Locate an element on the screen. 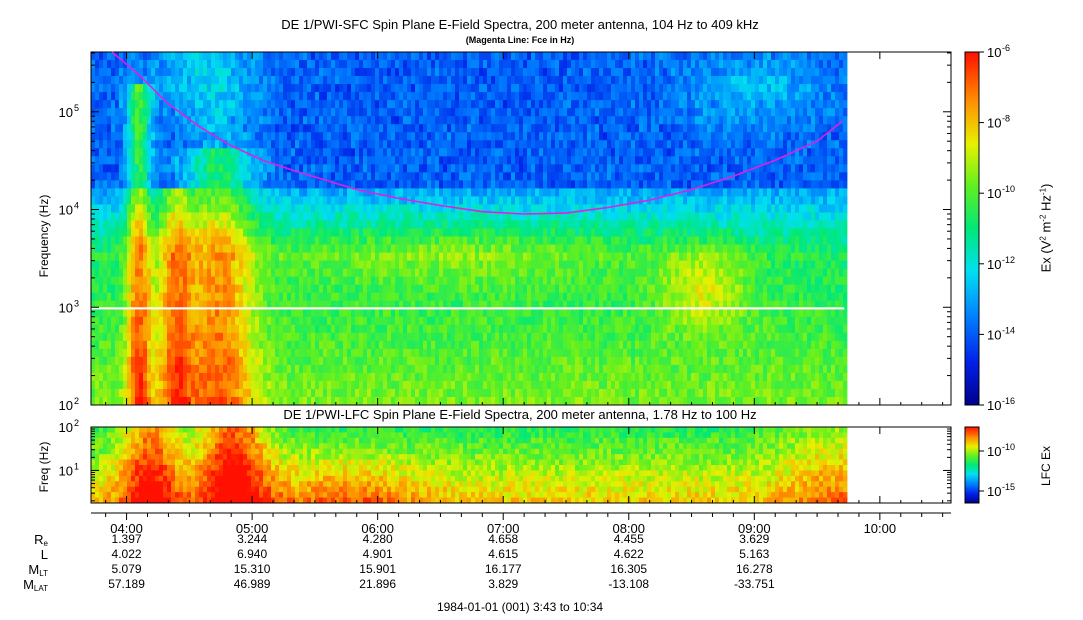 This screenshot has width=1083, height=620. sfc-chart-subtitle: (Magenta Line: Fce in Hz) is located at coordinates (520, 40).